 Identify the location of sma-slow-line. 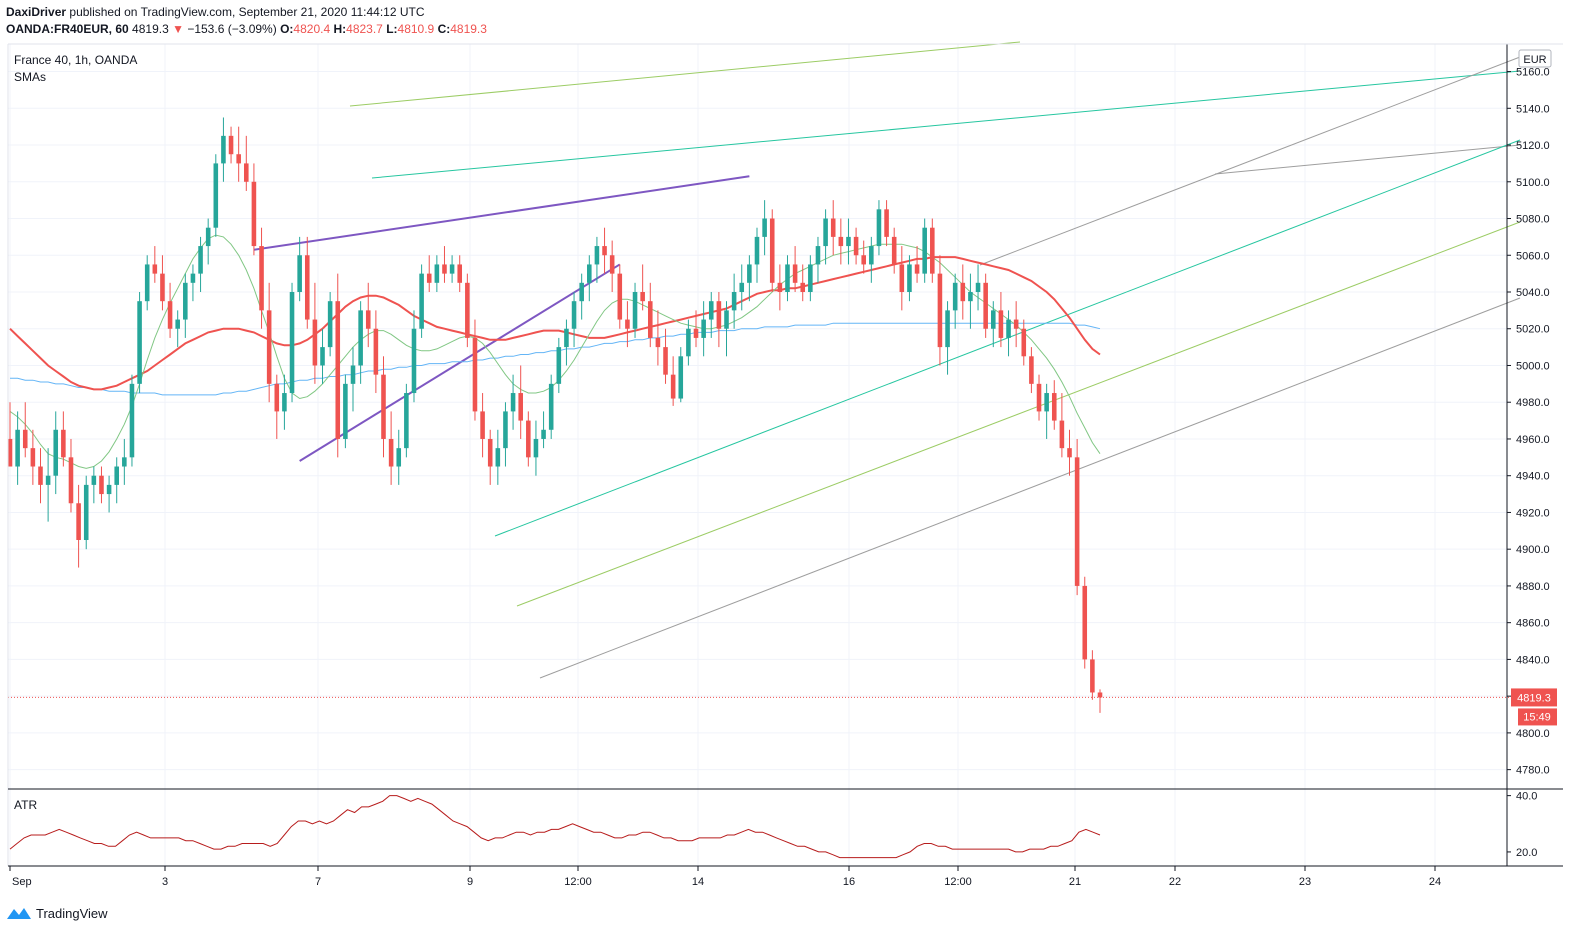
(555, 359).